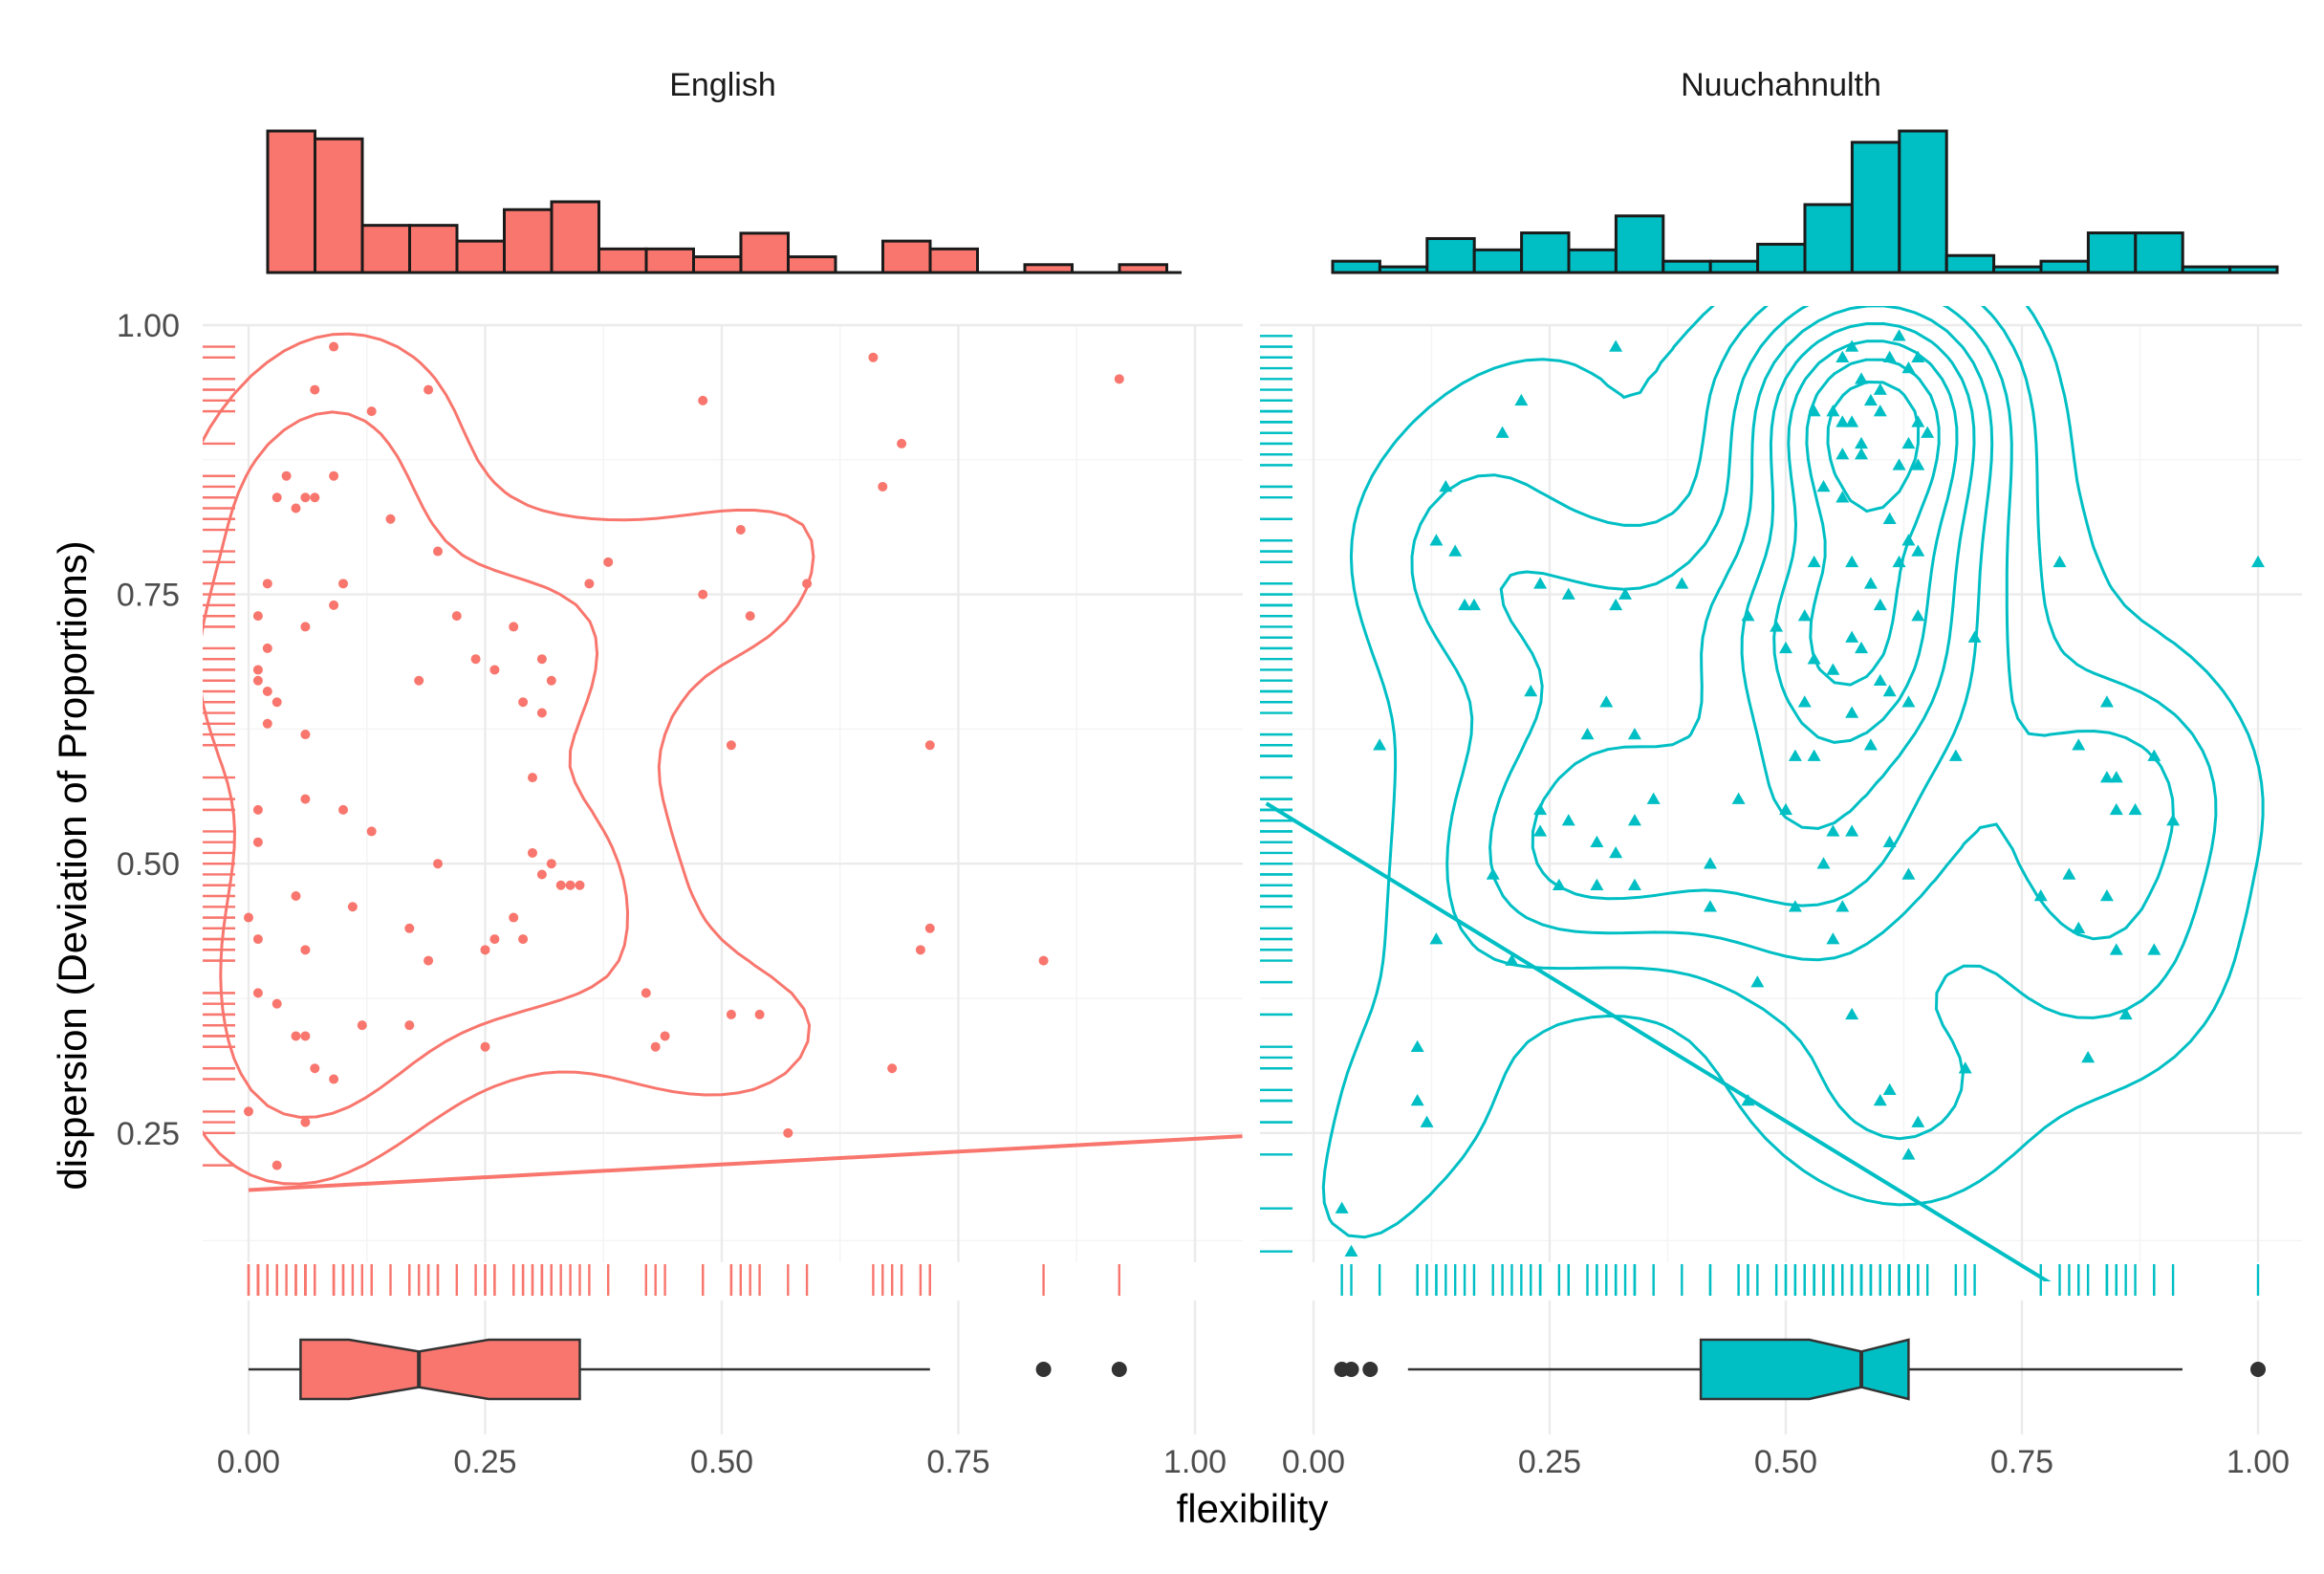 Image resolution: width=2324 pixels, height=1574 pixels. I want to click on x-tick-label: 1.00, so click(1195, 1462).